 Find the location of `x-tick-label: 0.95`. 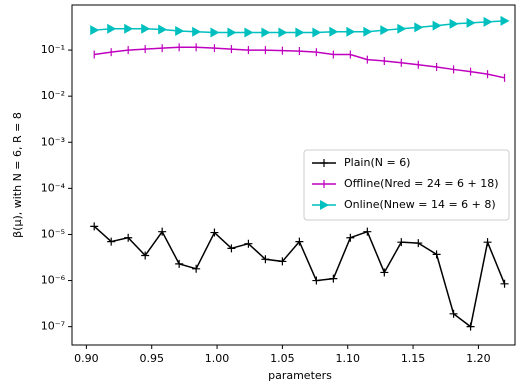

x-tick-label: 0.95 is located at coordinates (151, 358).